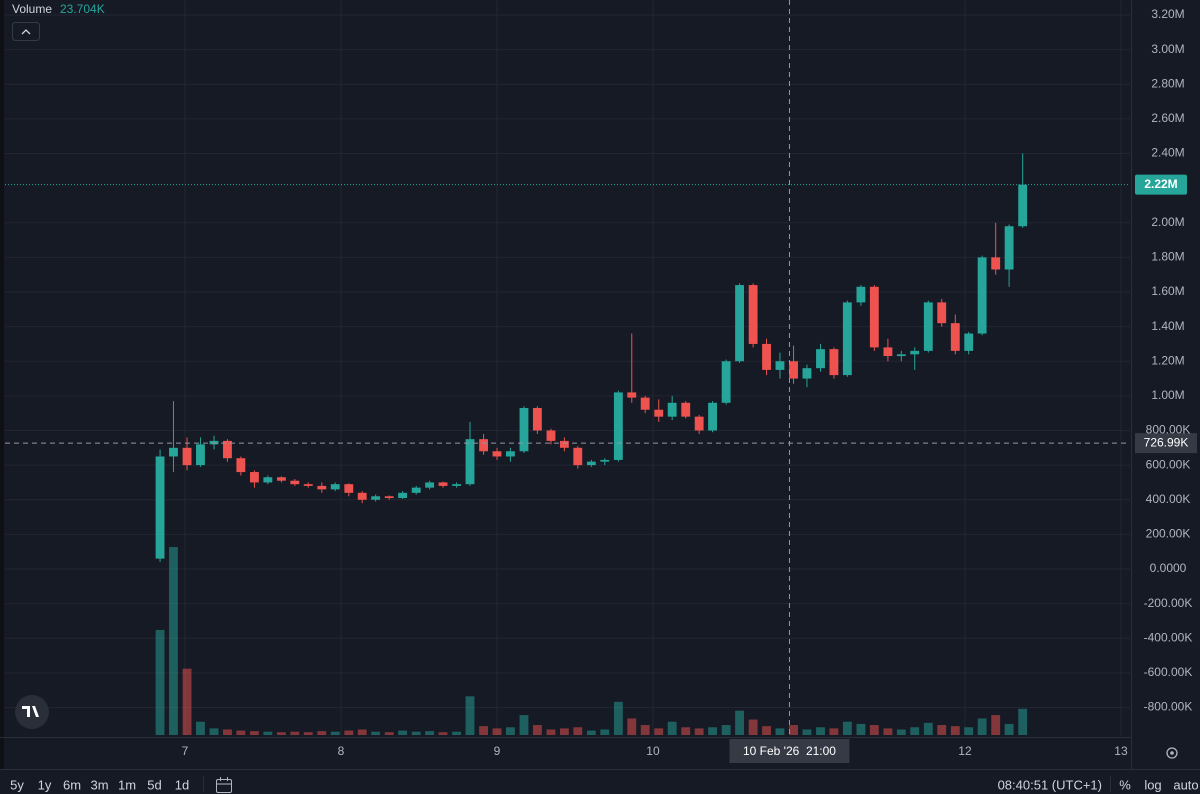  What do you see at coordinates (1167, 291) in the screenshot?
I see `y-tick-label: 1.60M` at bounding box center [1167, 291].